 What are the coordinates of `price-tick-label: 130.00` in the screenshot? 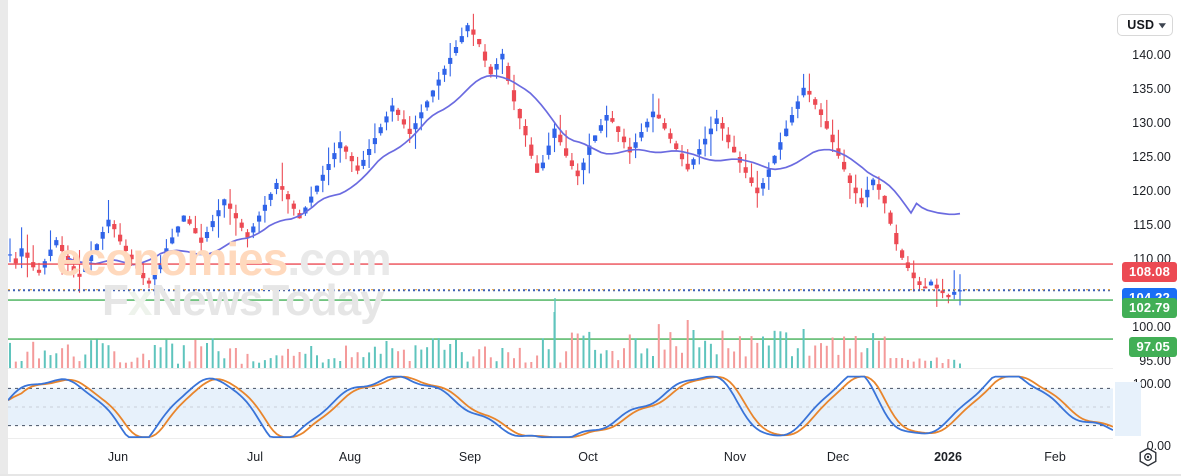 It's located at (1151, 123).